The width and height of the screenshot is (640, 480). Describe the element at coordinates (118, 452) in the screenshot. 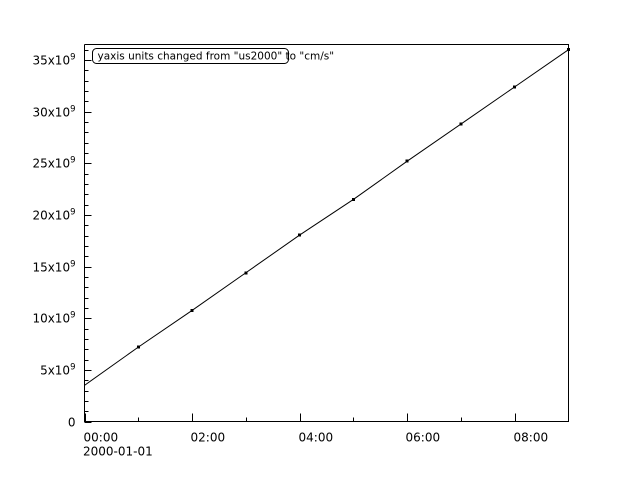

I see `x-axis-date-label: 2000-01-01` at that location.